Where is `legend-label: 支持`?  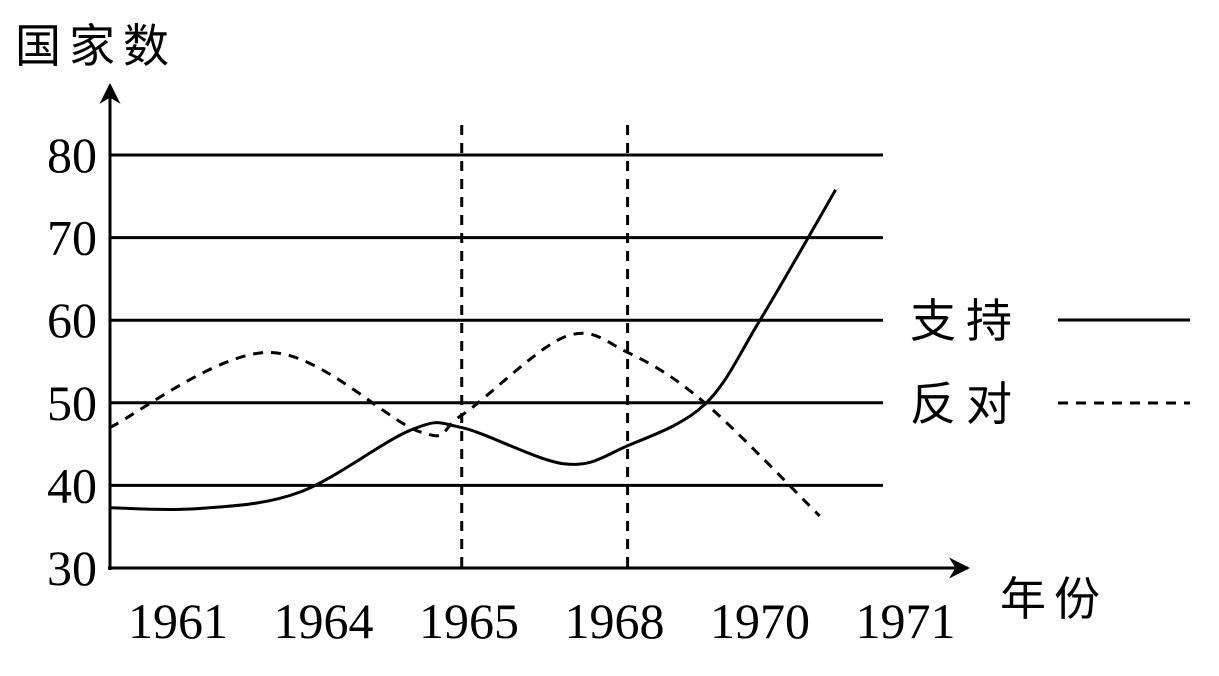 legend-label: 支持 is located at coordinates (966, 321).